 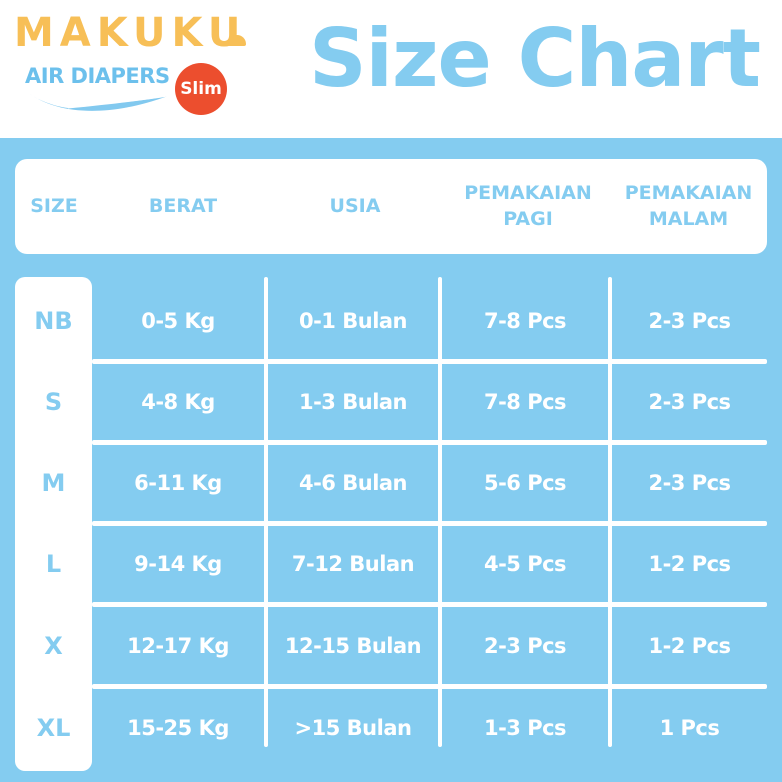 I want to click on header-size: SIZE, so click(x=54, y=205).